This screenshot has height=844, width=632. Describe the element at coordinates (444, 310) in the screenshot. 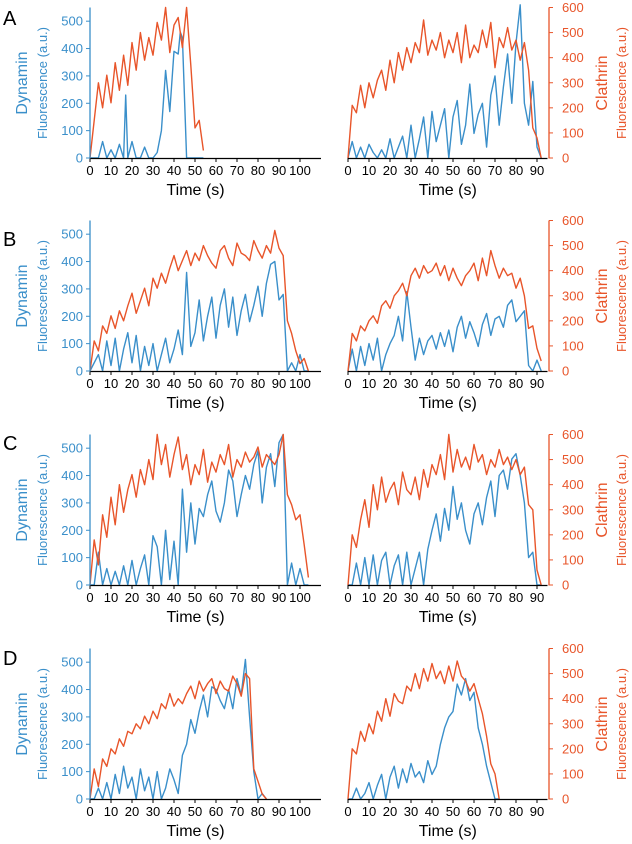

I see `series-line-clathrin-B-right` at that location.